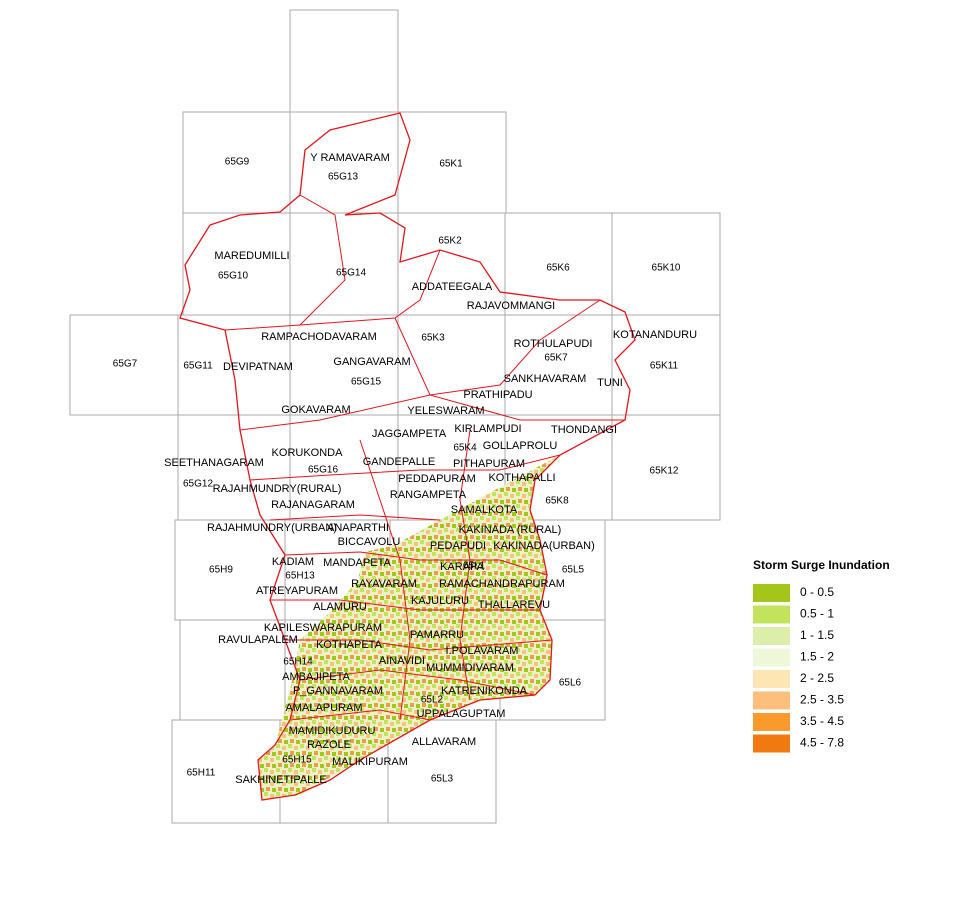 This screenshot has height=905, width=980. What do you see at coordinates (125, 364) in the screenshot?
I see `sheet-label: 65G7` at bounding box center [125, 364].